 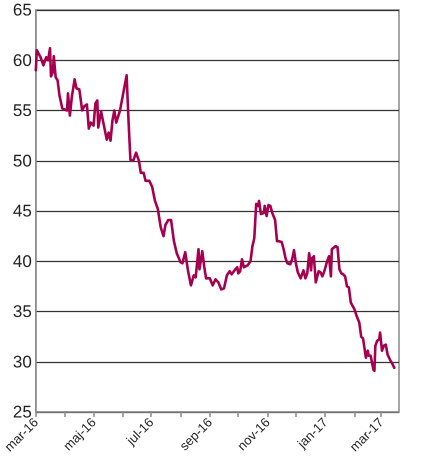 What do you see at coordinates (22, 211) in the screenshot?
I see `y-tick-label: 45` at bounding box center [22, 211].